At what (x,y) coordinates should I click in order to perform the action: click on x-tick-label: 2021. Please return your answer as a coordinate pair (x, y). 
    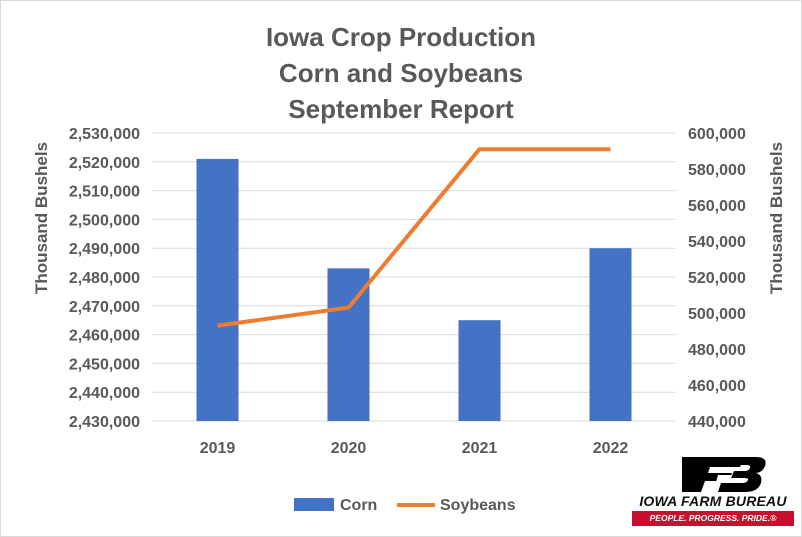
    Looking at the image, I should click on (480, 448).